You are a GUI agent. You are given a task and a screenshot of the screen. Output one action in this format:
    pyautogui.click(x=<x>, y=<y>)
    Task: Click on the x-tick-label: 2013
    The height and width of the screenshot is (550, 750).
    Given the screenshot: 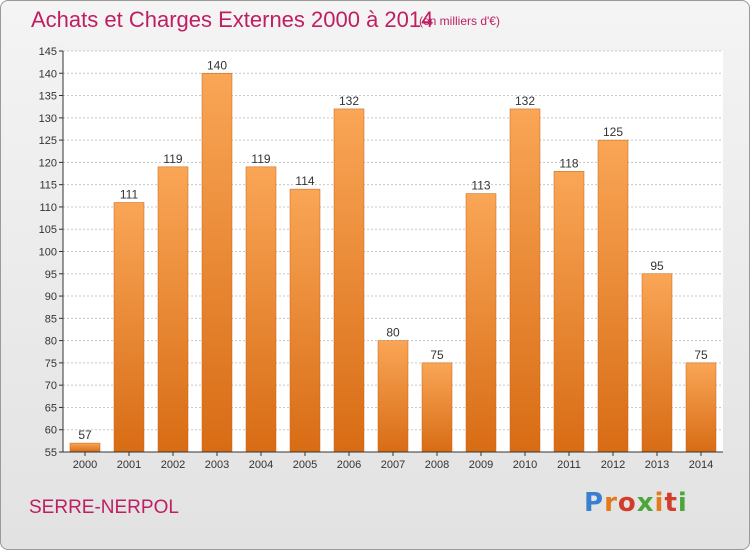 What is the action you would take?
    pyautogui.click(x=657, y=465)
    